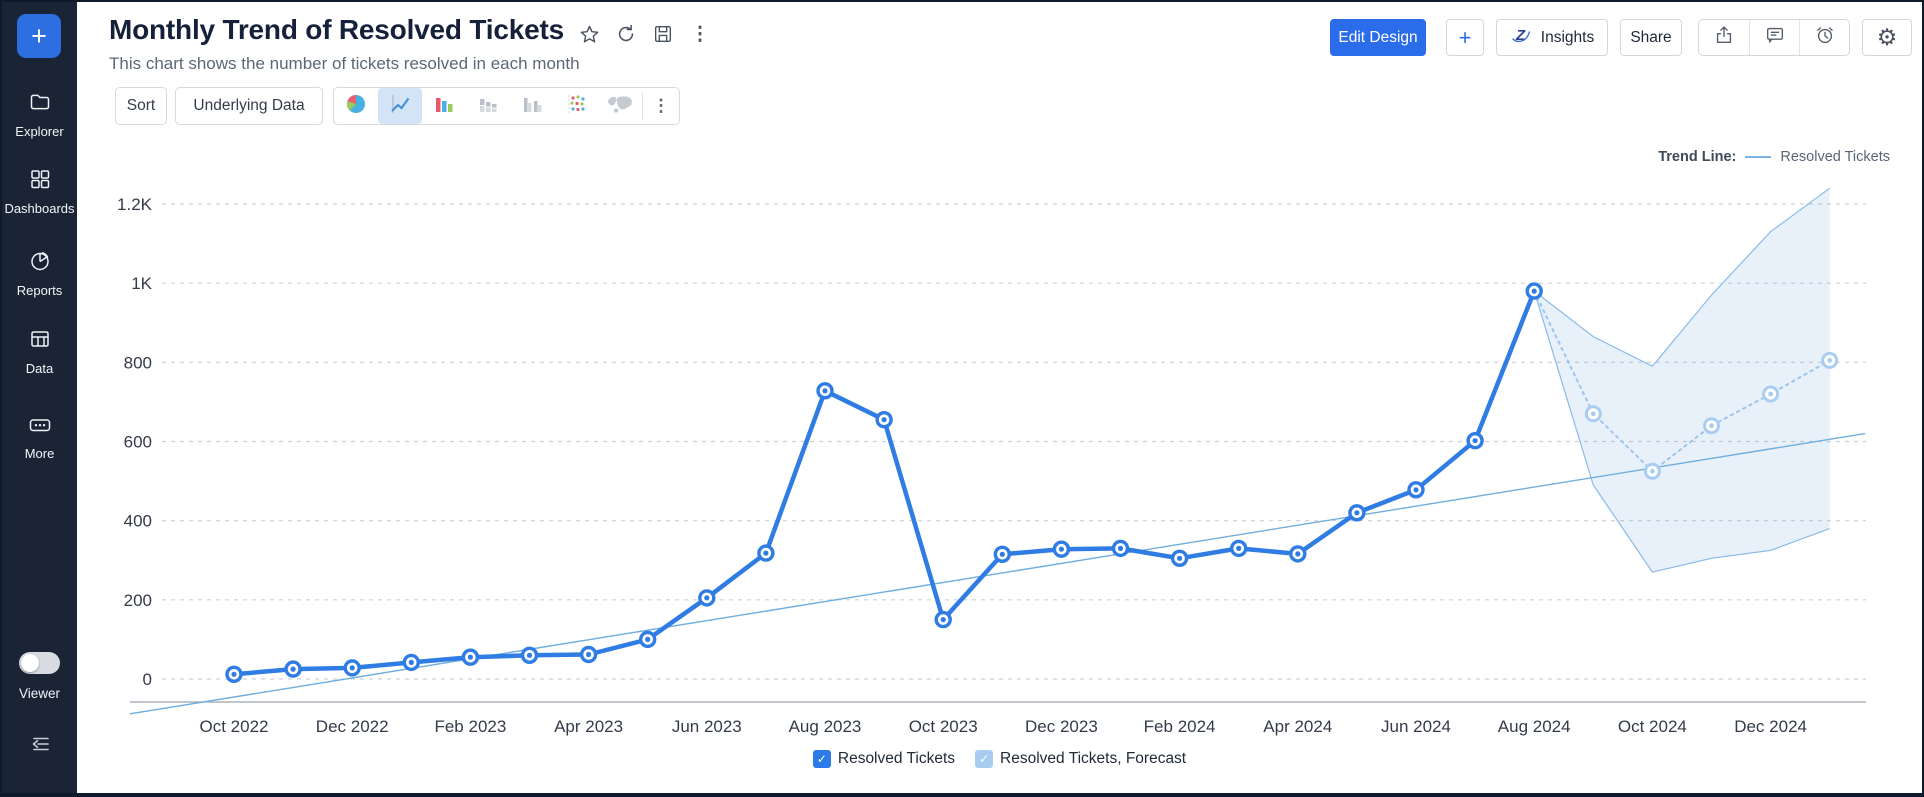 This screenshot has height=797, width=1924. What do you see at coordinates (39, 208) in the screenshot?
I see `sidebar-item-label: Dashboards` at bounding box center [39, 208].